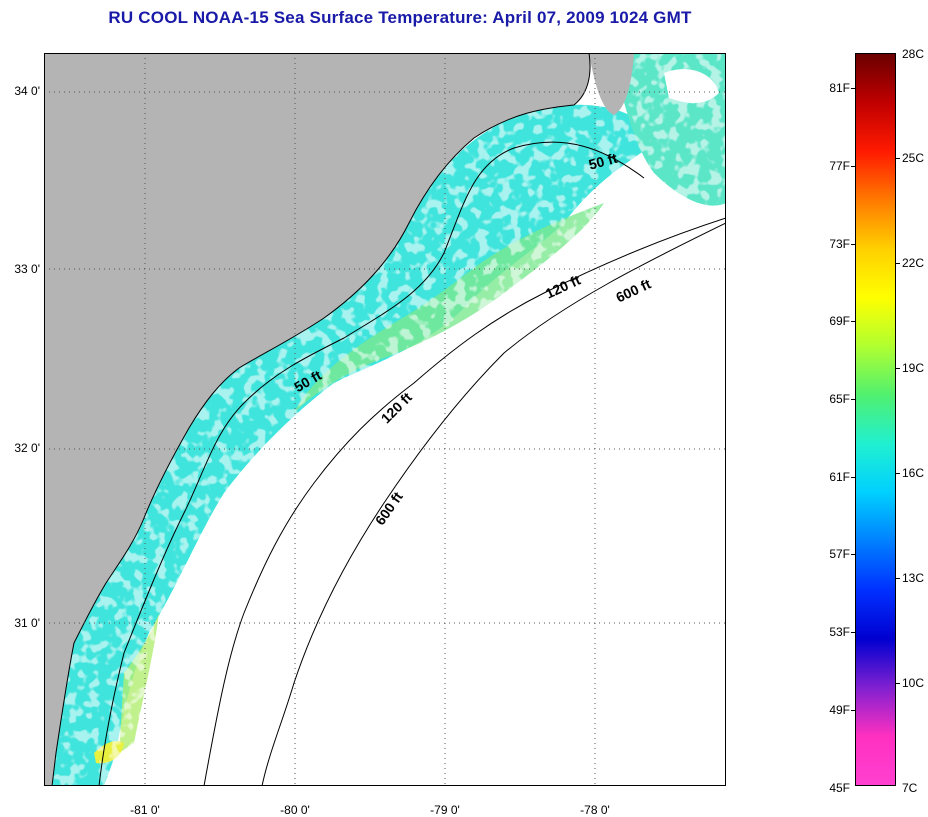 The height and width of the screenshot is (817, 928). I want to click on lon-label-80: -80 0', so click(295, 810).